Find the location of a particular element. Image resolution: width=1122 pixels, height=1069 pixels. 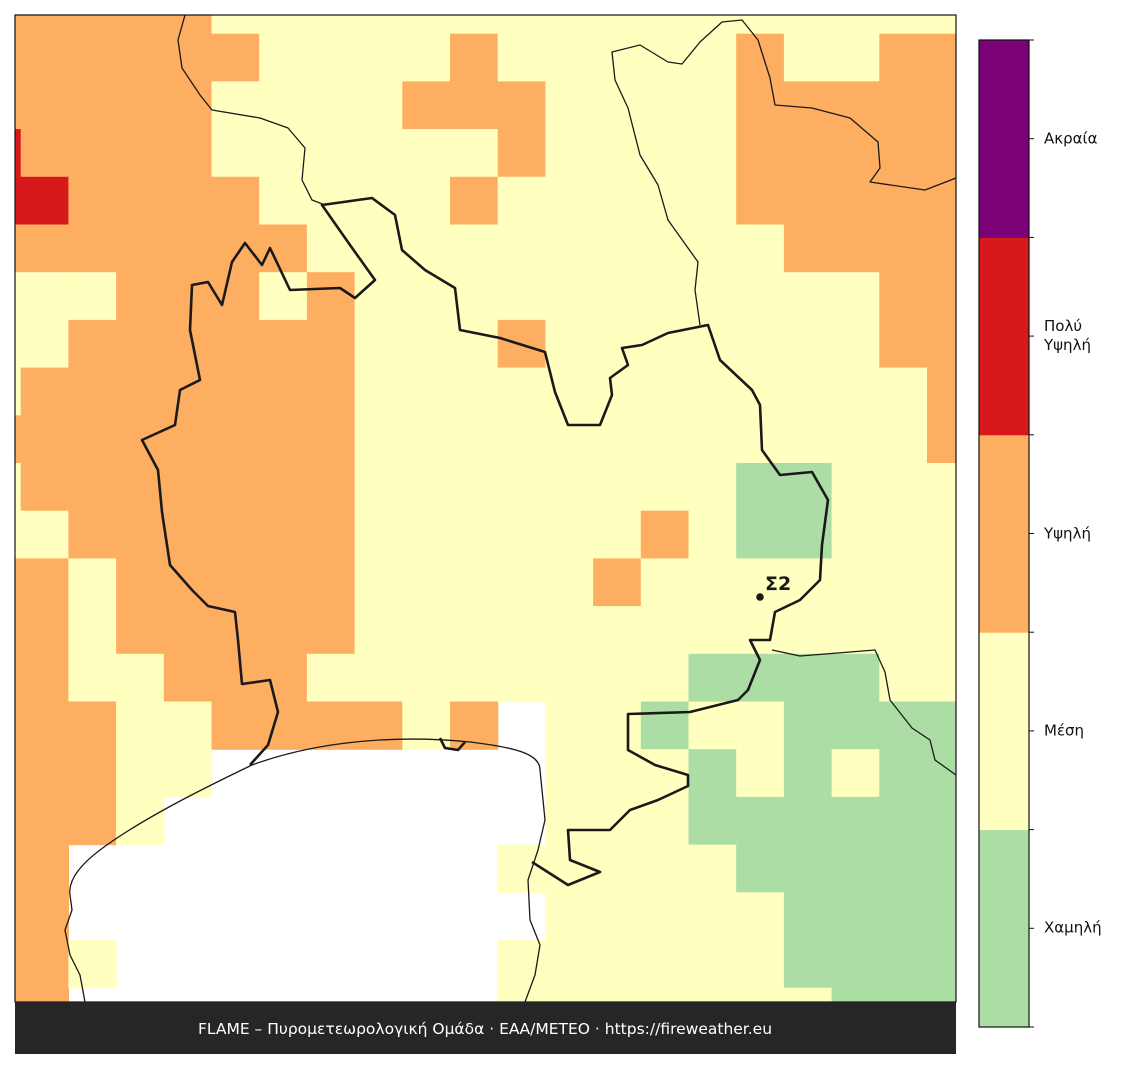

coastline is located at coordinates (398, 870).